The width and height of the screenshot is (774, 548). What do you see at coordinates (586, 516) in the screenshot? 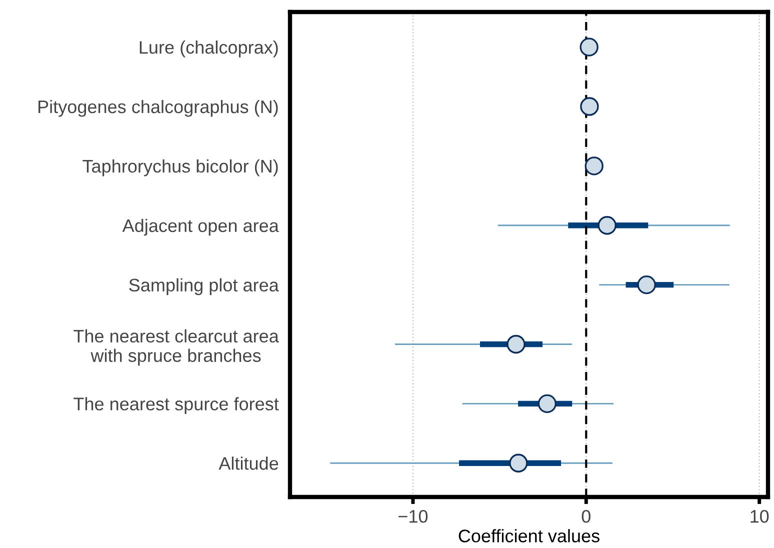
I see `x-tick-label: 0` at bounding box center [586, 516].